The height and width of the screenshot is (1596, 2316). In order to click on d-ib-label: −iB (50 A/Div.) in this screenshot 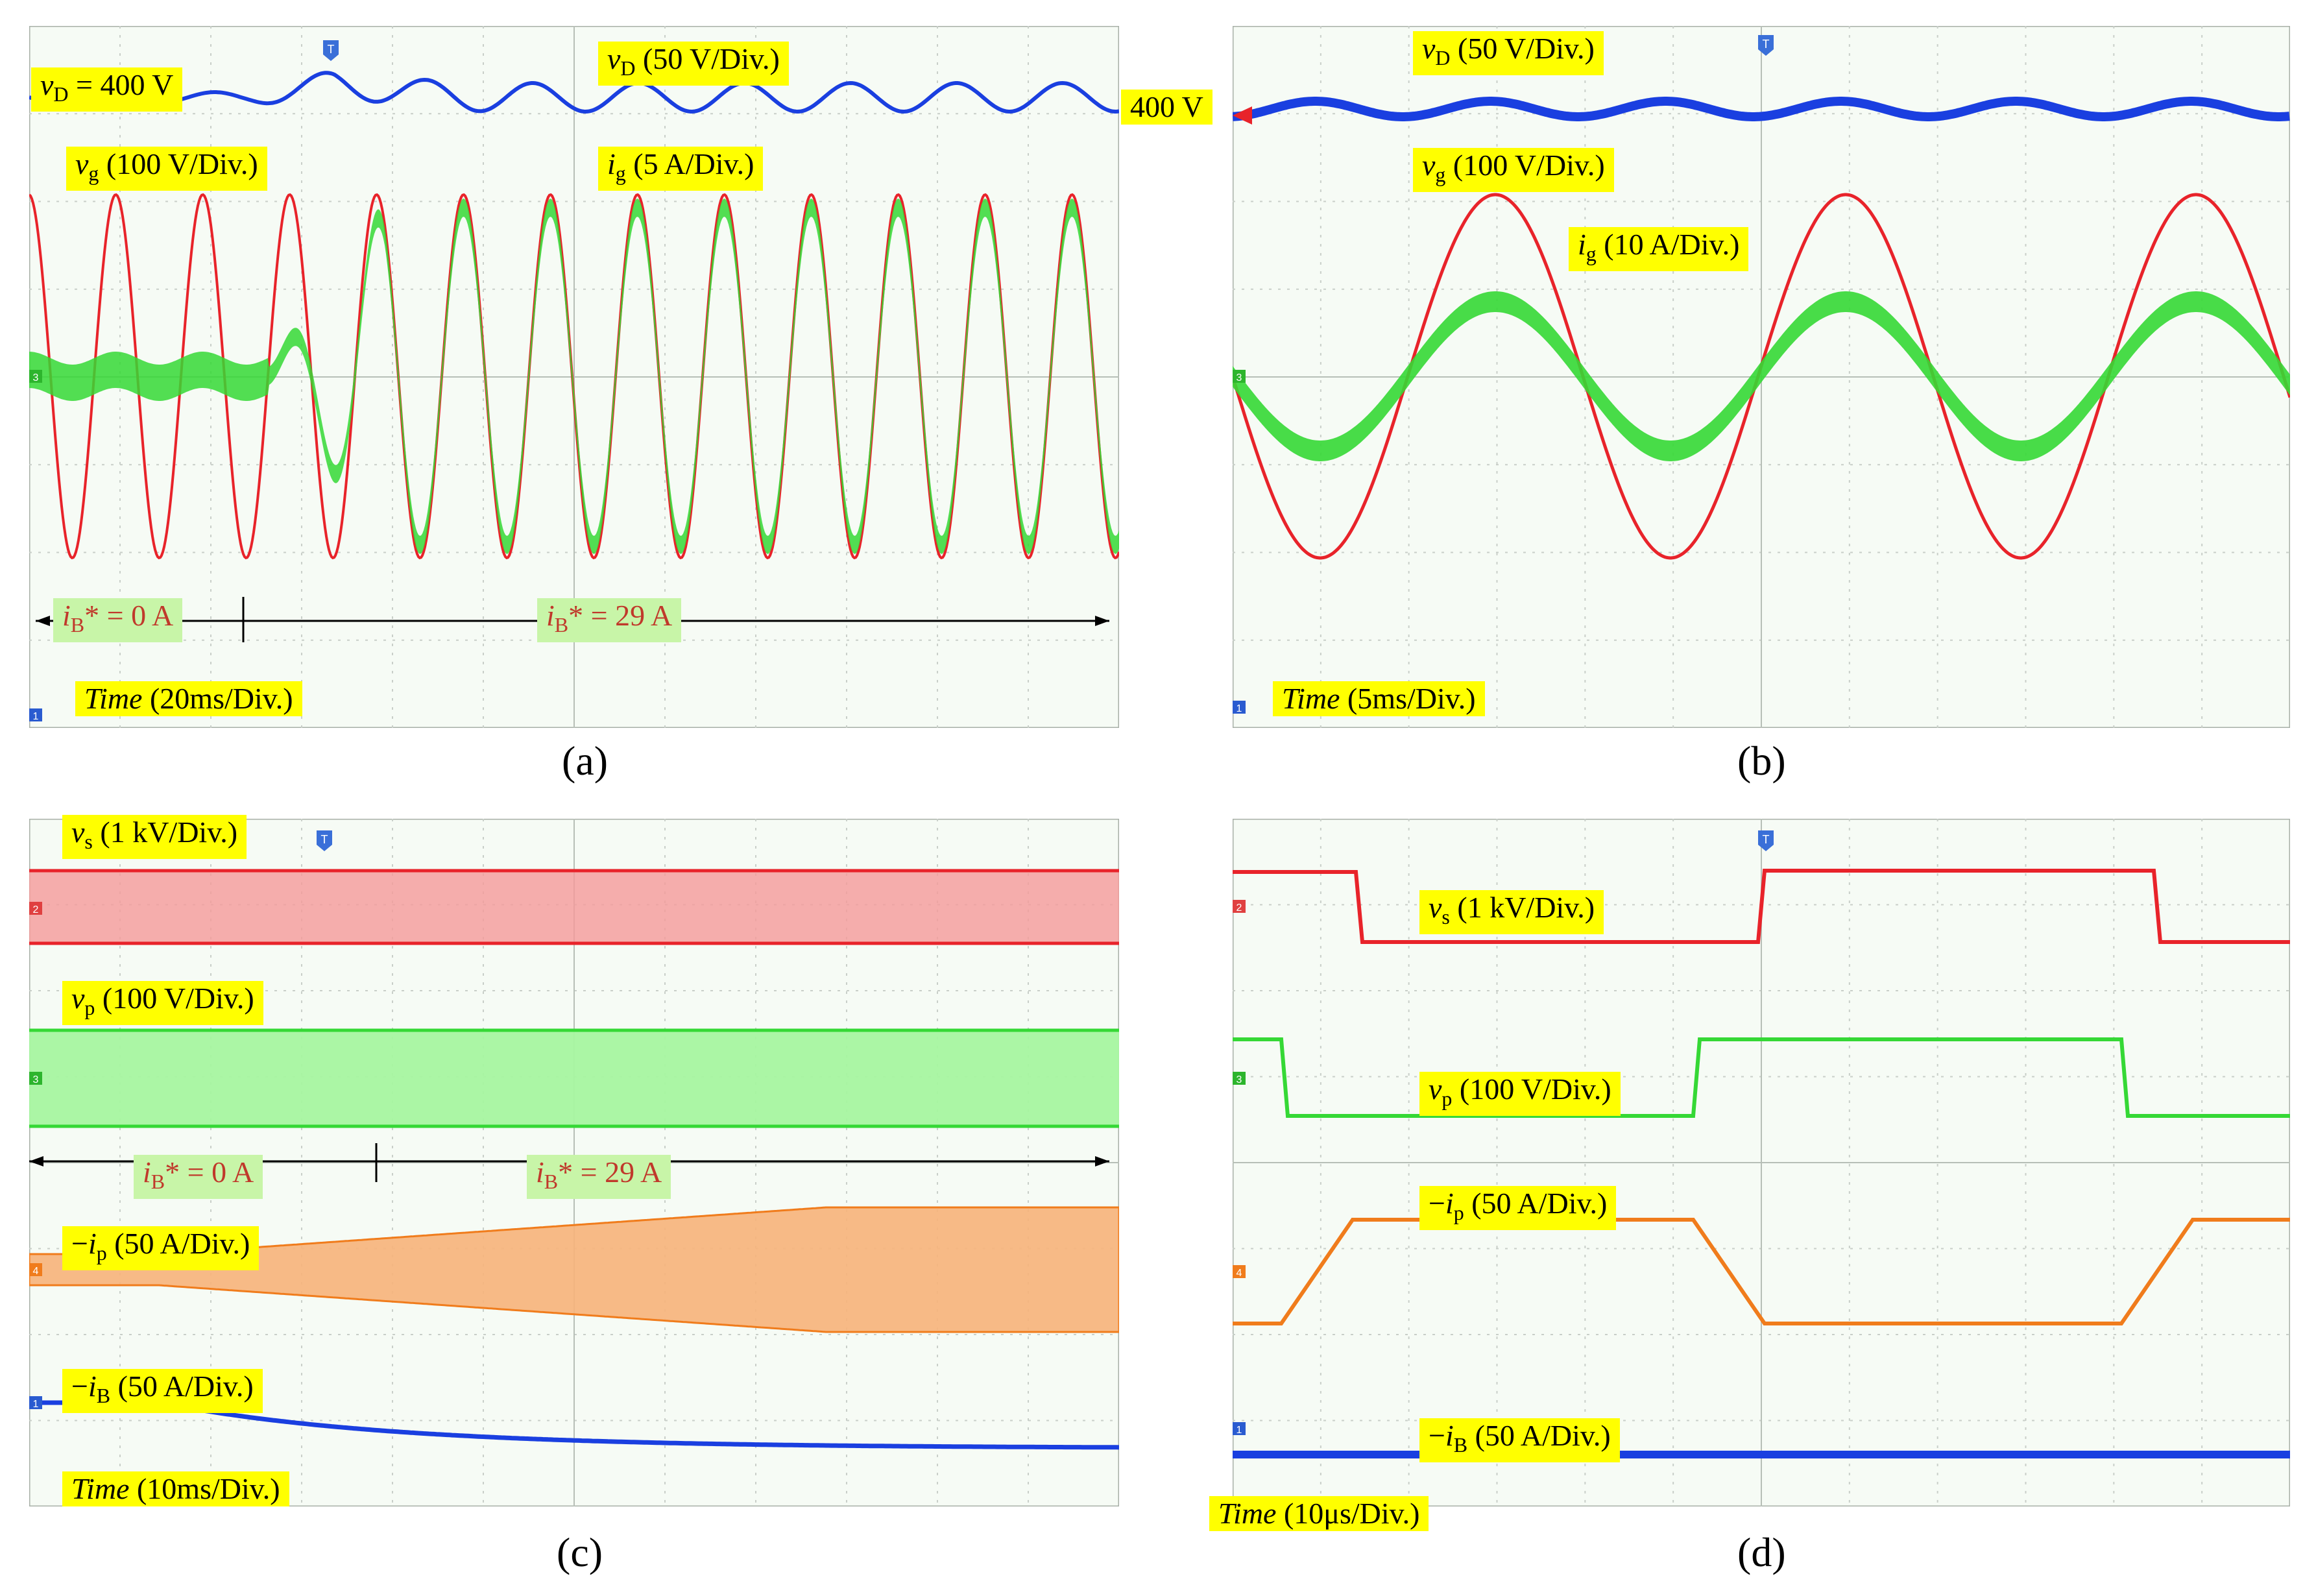, I will do `click(1519, 1440)`.